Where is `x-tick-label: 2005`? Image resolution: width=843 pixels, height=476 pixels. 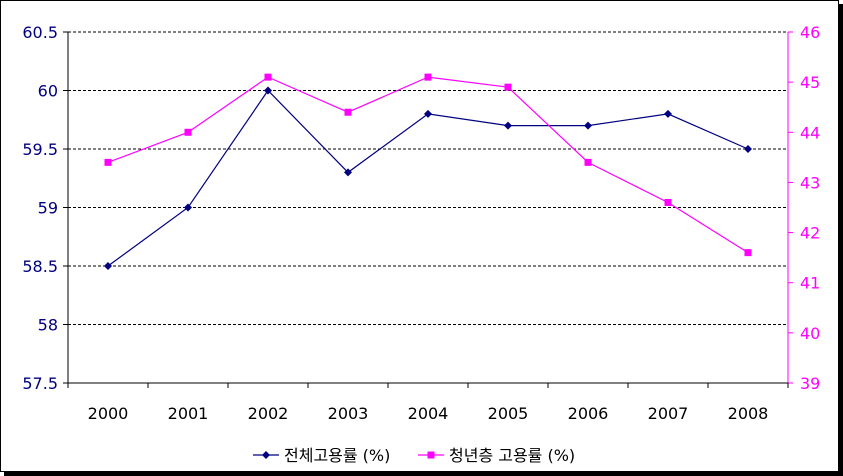 x-tick-label: 2005 is located at coordinates (508, 413).